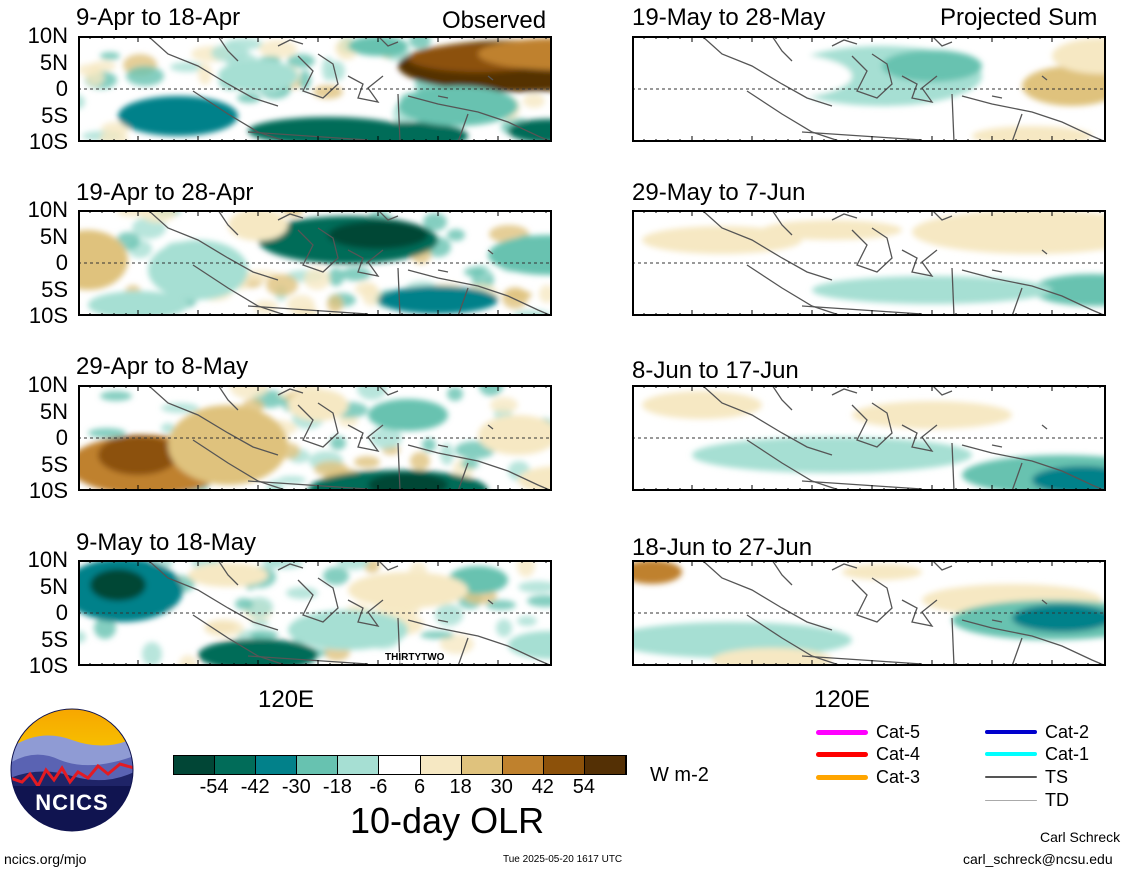 This screenshot has height=873, width=1135. Describe the element at coordinates (378, 787) in the screenshot. I see `colorbar-tick-label: -6` at that location.